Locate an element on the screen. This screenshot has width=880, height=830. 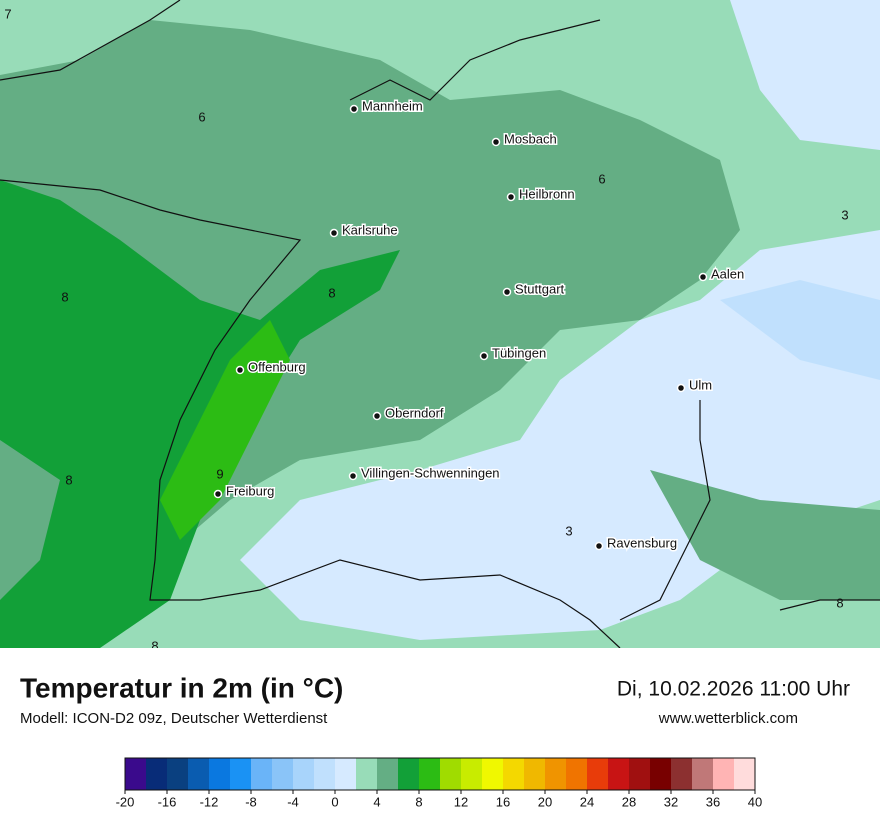
city-label: Mannheim is located at coordinates (392, 105).